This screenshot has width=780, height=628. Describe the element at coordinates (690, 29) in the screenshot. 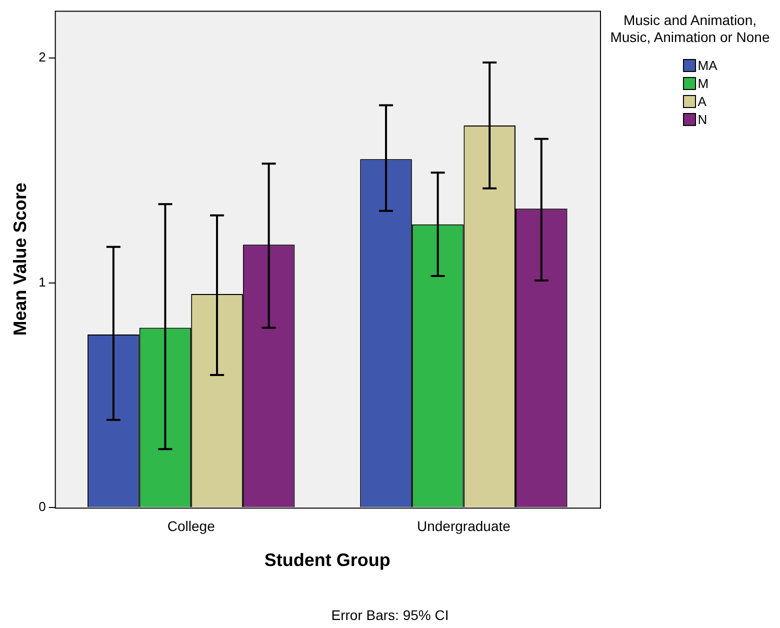

I see `legend-title: Music and Animation, Music, Animation or None` at that location.